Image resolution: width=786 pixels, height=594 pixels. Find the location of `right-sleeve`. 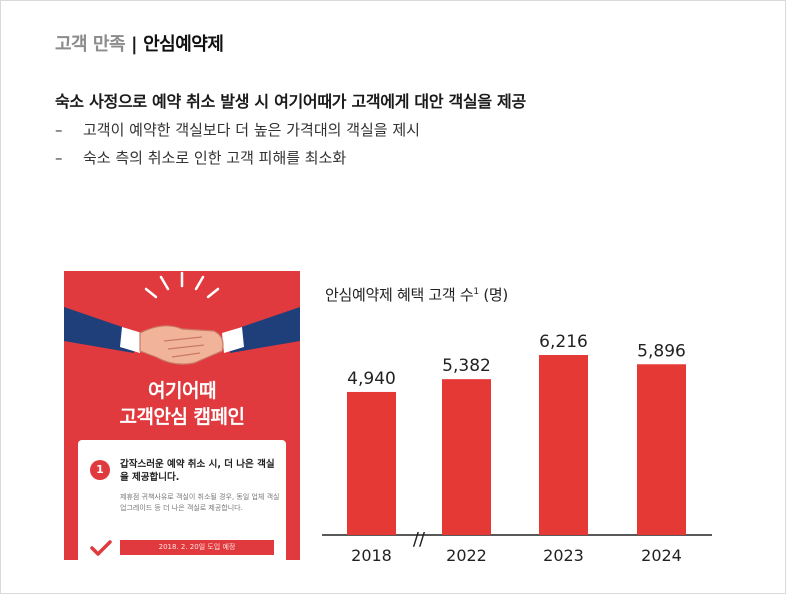

right-sleeve is located at coordinates (265, 330).